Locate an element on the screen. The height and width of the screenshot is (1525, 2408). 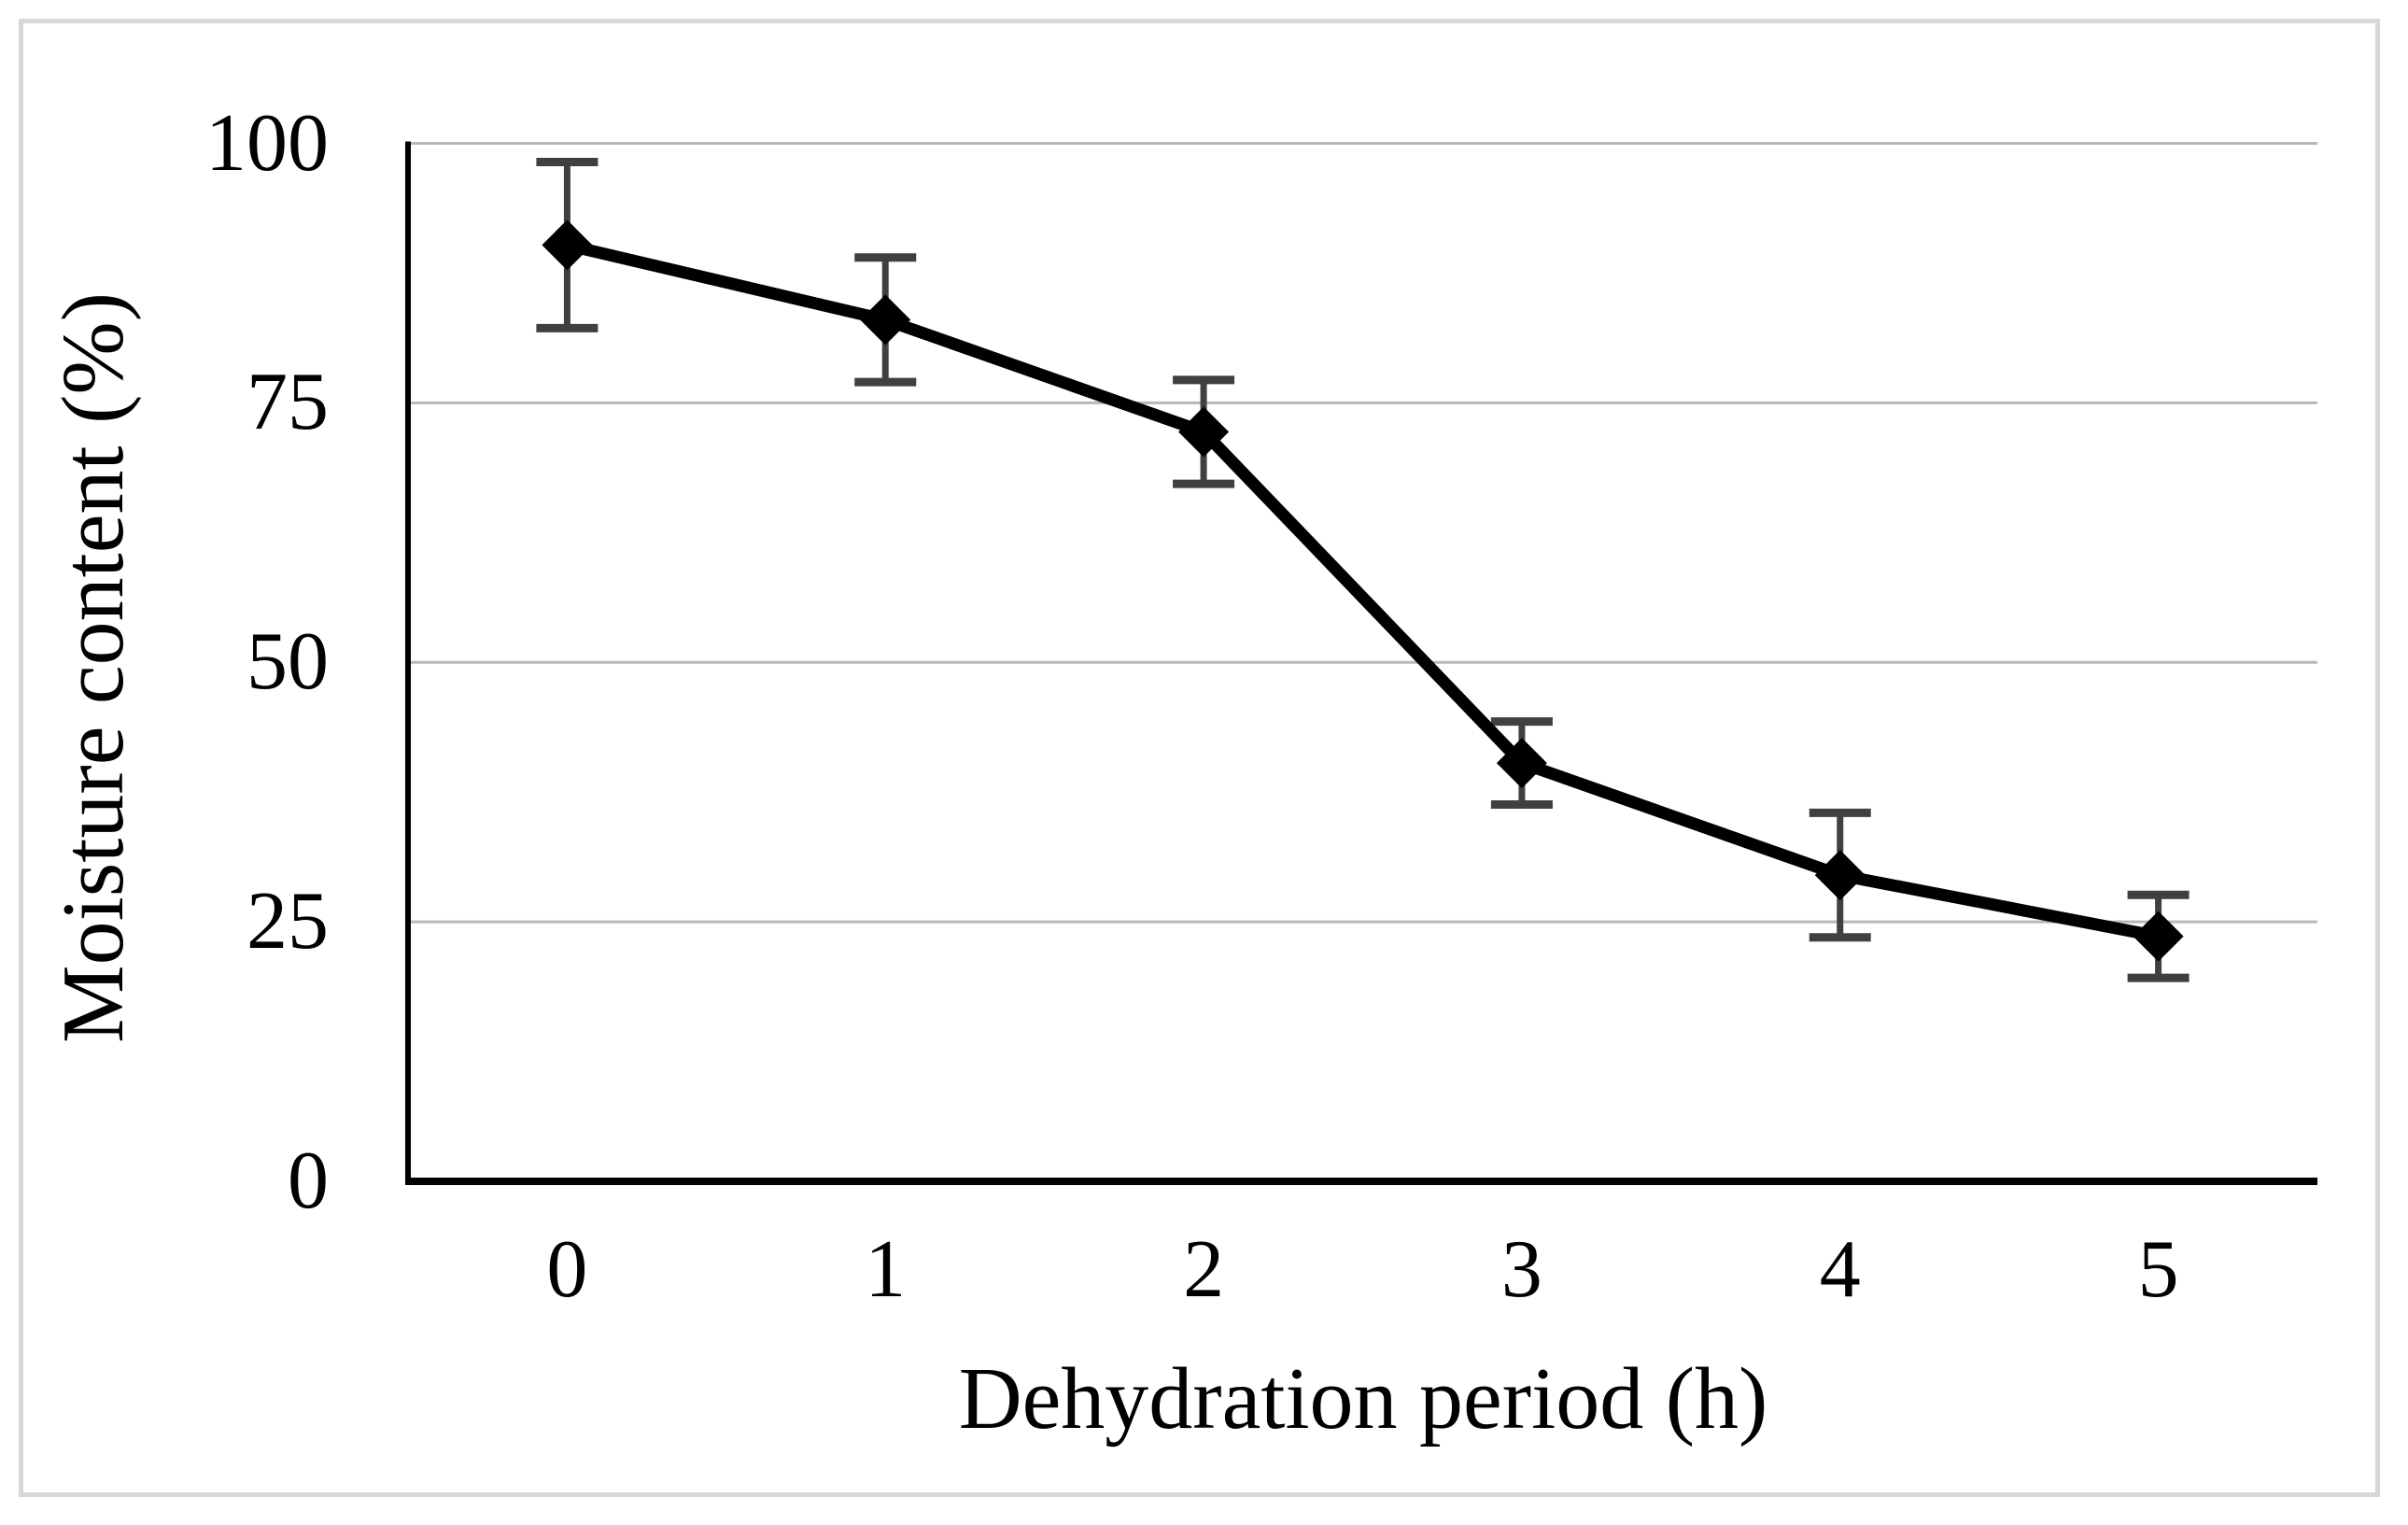
y-tick-label-0: 0 is located at coordinates (308, 1181).